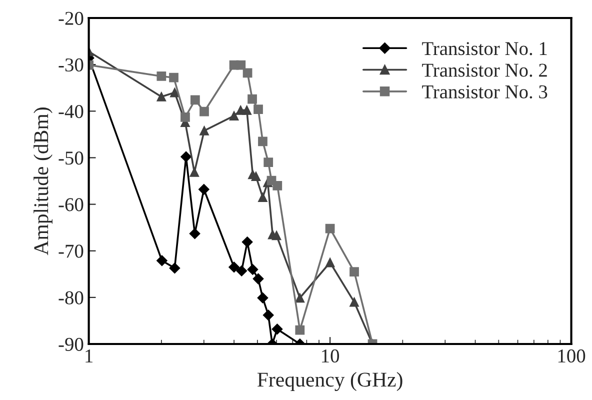 The width and height of the screenshot is (592, 400). I want to click on y-tick-label: -60, so click(71, 205).